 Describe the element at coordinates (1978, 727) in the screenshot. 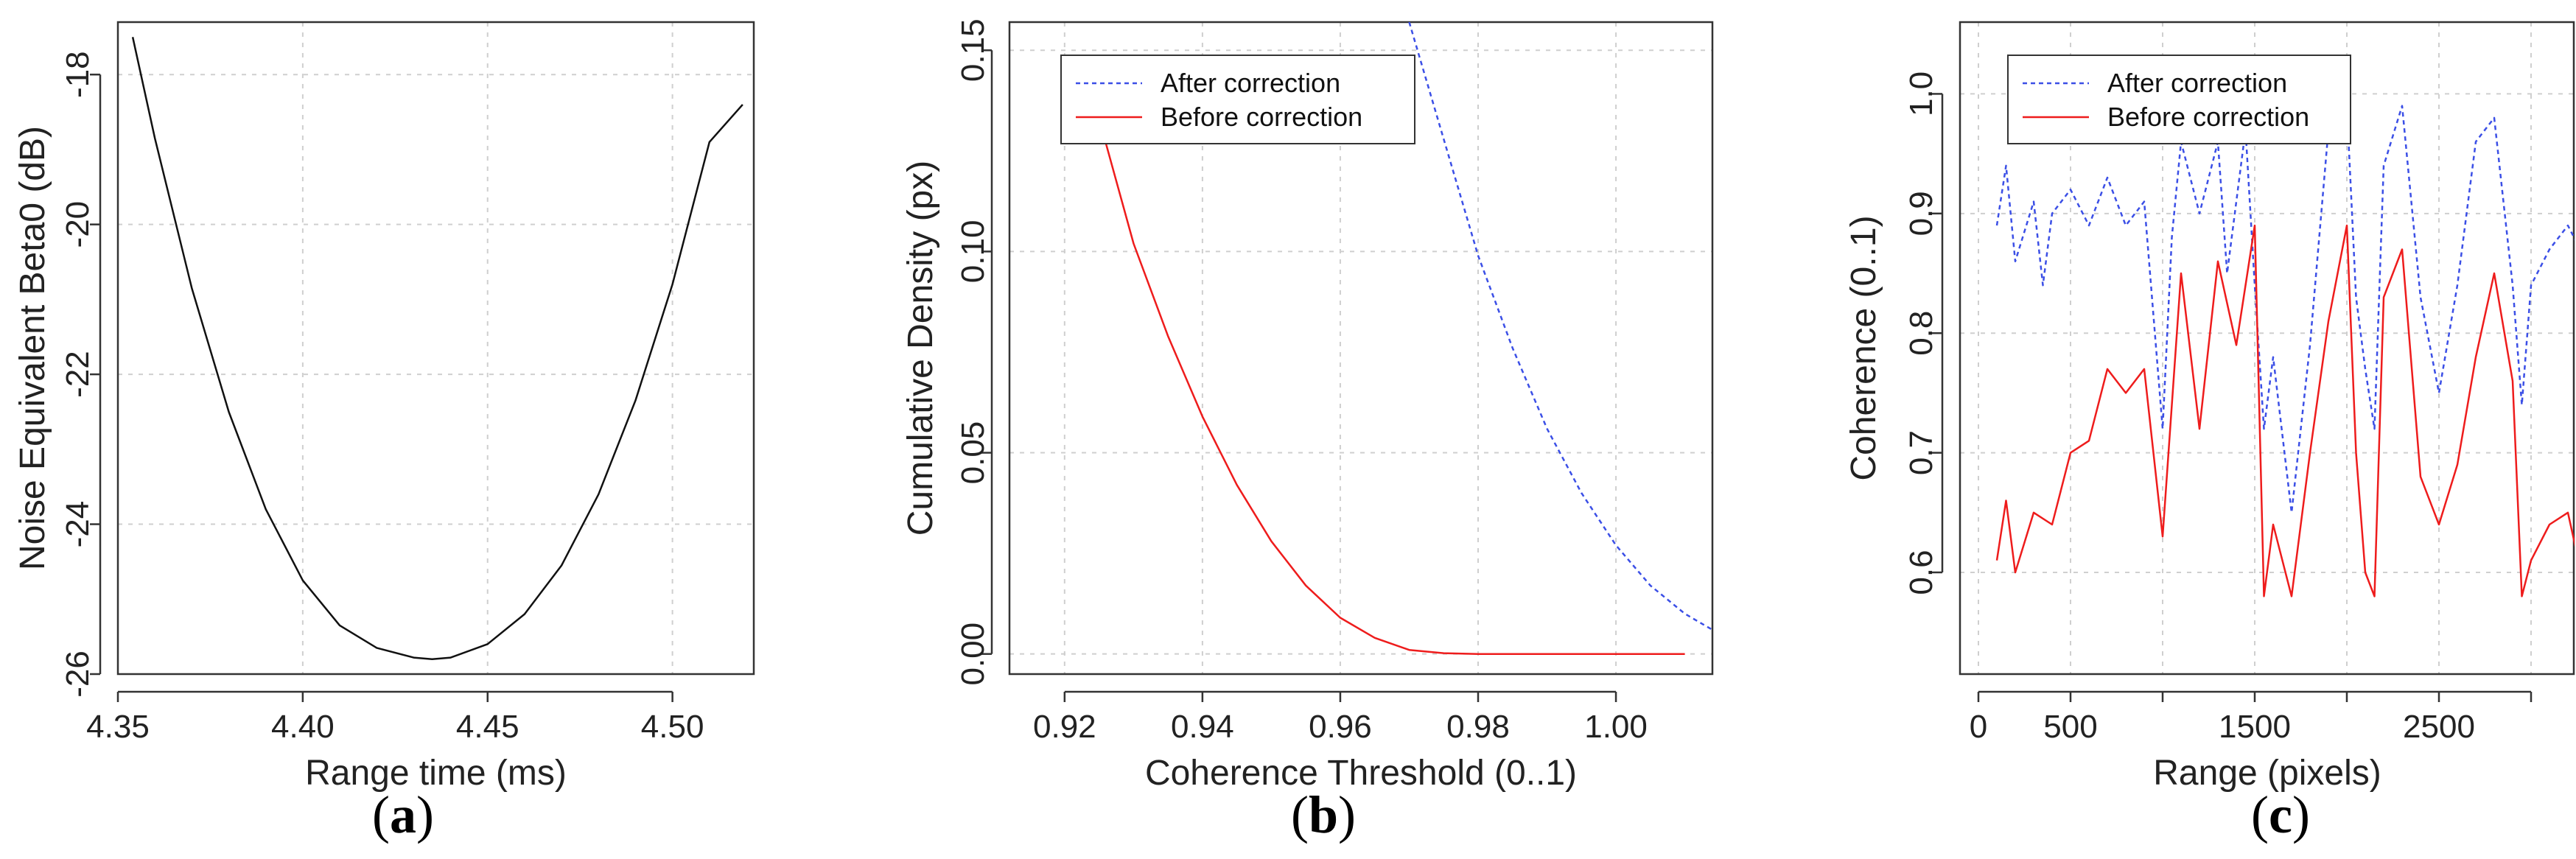

I see `x-tick-label: 0` at that location.